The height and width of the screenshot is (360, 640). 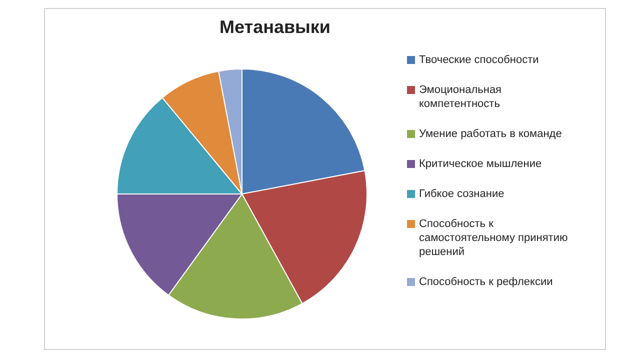 What do you see at coordinates (461, 97) in the screenshot?
I see `legend-label: Эмоциональная компетентность` at bounding box center [461, 97].